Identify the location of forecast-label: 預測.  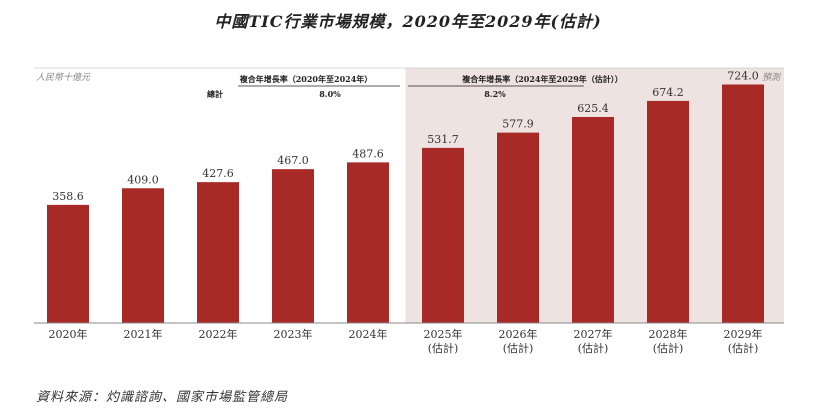
(772, 77).